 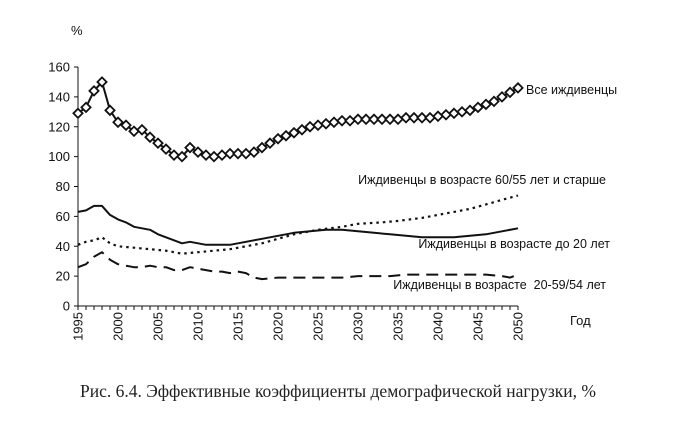 What do you see at coordinates (514, 244) in the screenshot?
I see `series-label-3: Иждивенцы в возрасте до 20 лет` at bounding box center [514, 244].